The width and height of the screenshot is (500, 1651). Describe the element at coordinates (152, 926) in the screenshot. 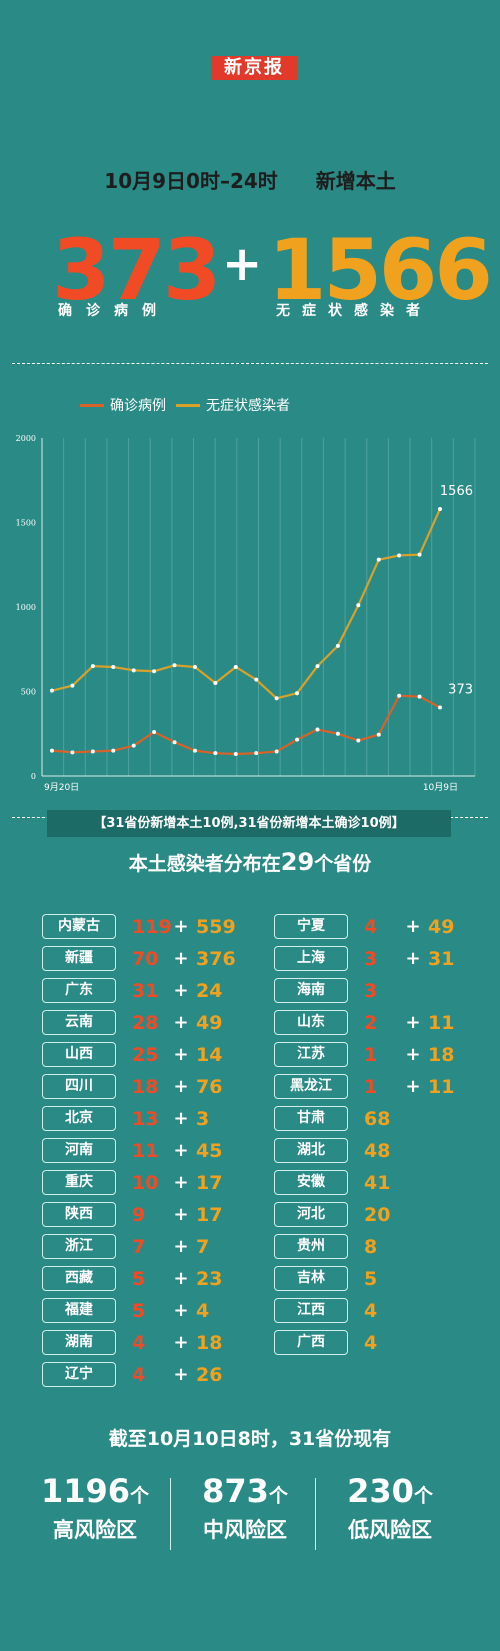

I see `province-confirmed: 119` at that location.